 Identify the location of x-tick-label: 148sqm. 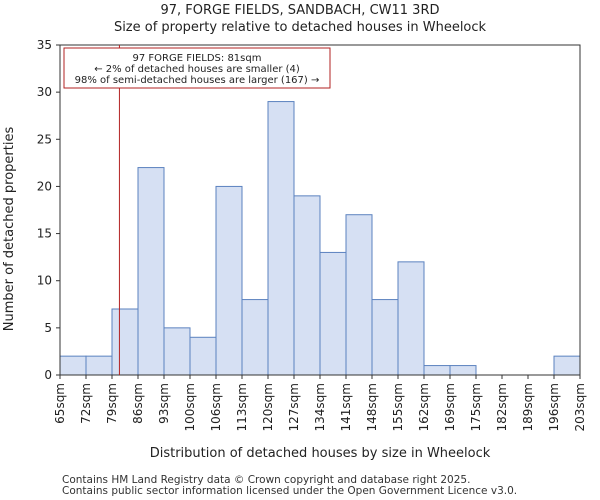
(372, 407).